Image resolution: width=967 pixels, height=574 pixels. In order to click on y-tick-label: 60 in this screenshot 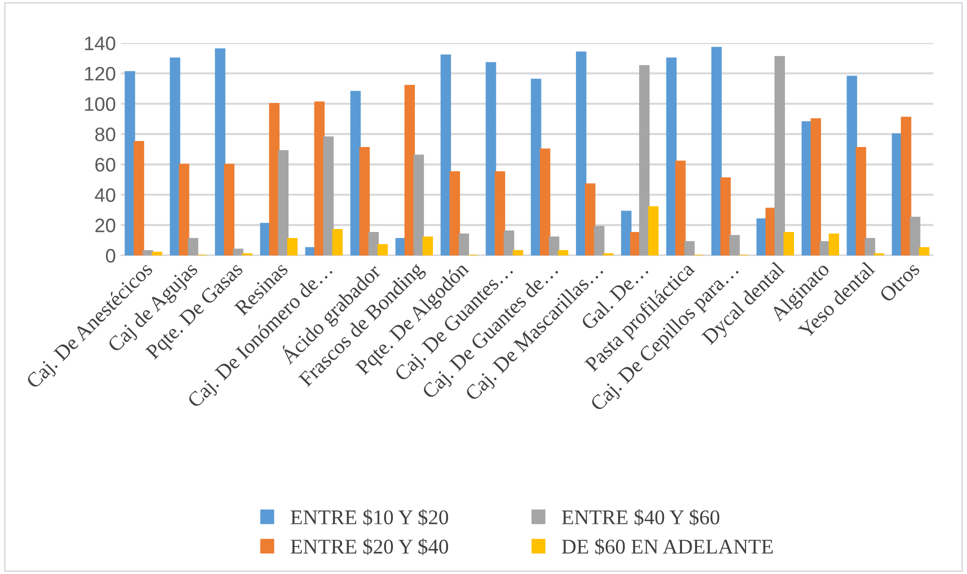, I will do `click(105, 165)`.